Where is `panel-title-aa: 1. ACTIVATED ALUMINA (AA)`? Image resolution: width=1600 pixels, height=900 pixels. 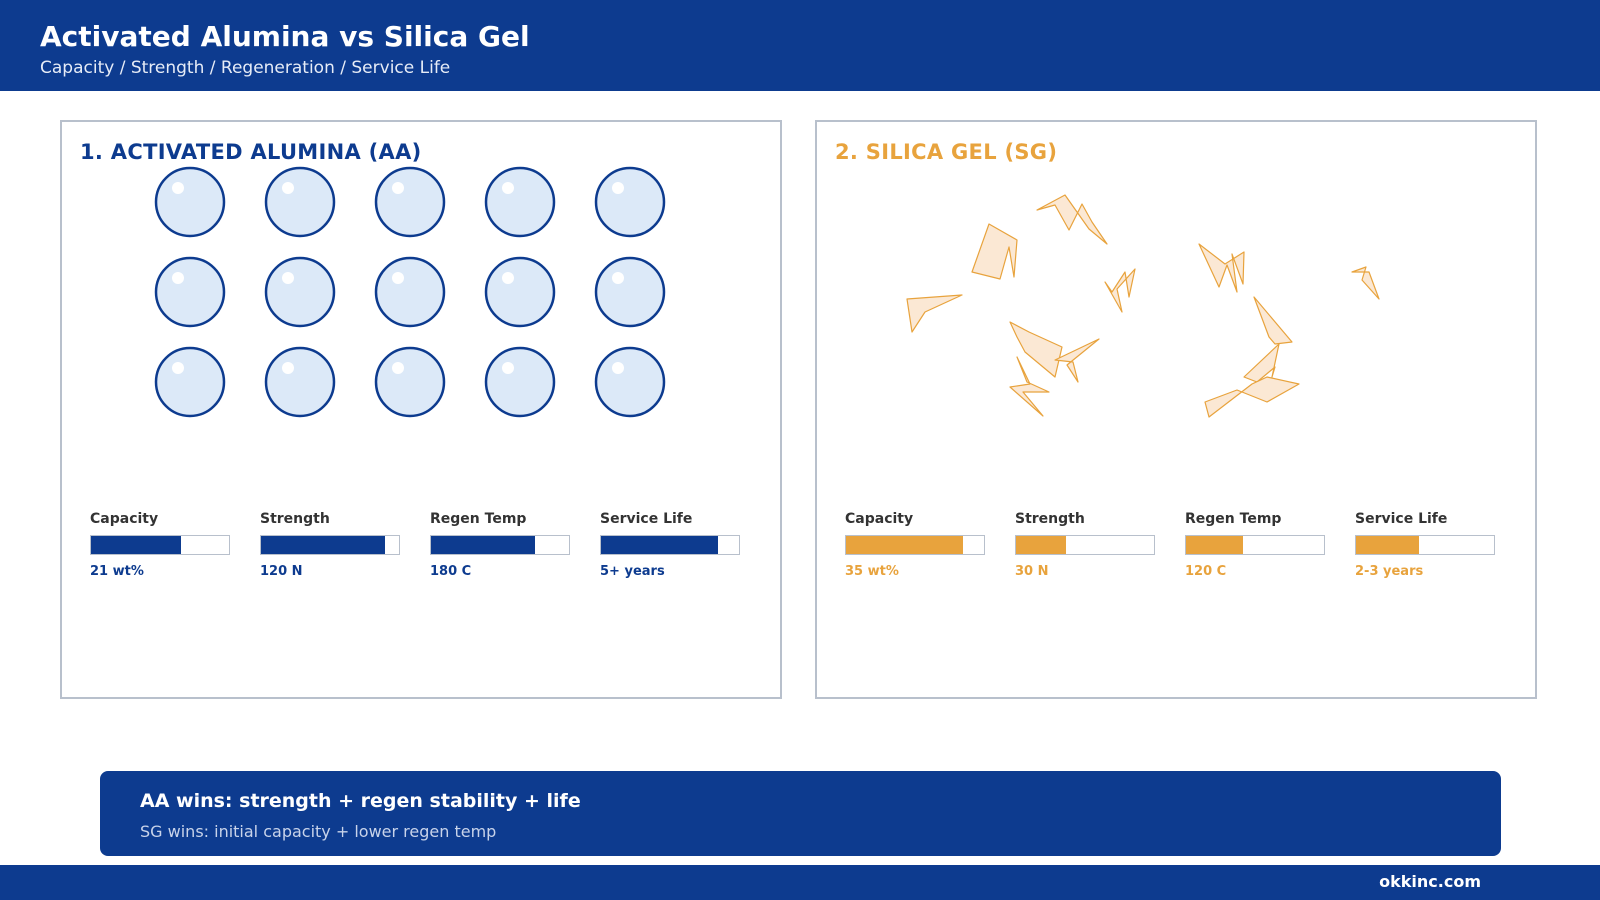 panel-title-aa: 1. ACTIVATED ALUMINA (AA) is located at coordinates (251, 152).